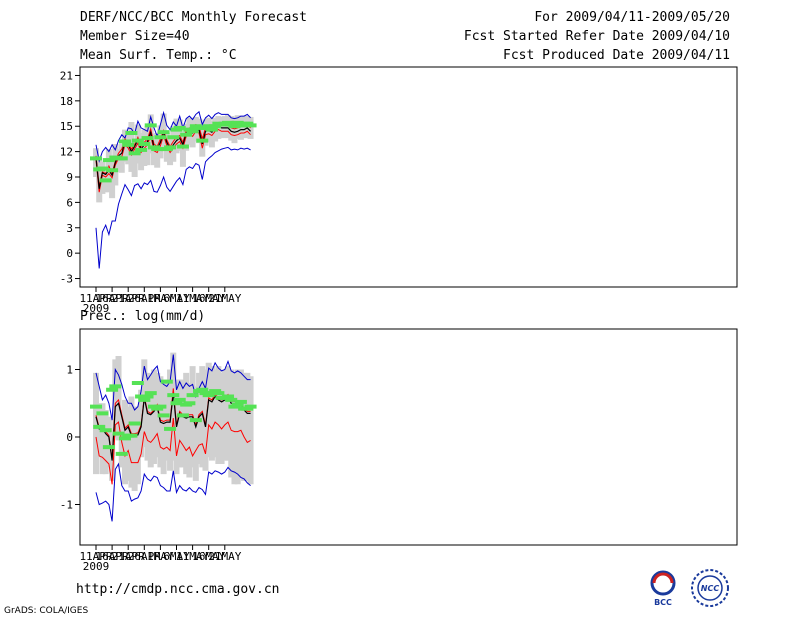  I want to click on prec-x-tick-label: 11APR, so click(95, 556).